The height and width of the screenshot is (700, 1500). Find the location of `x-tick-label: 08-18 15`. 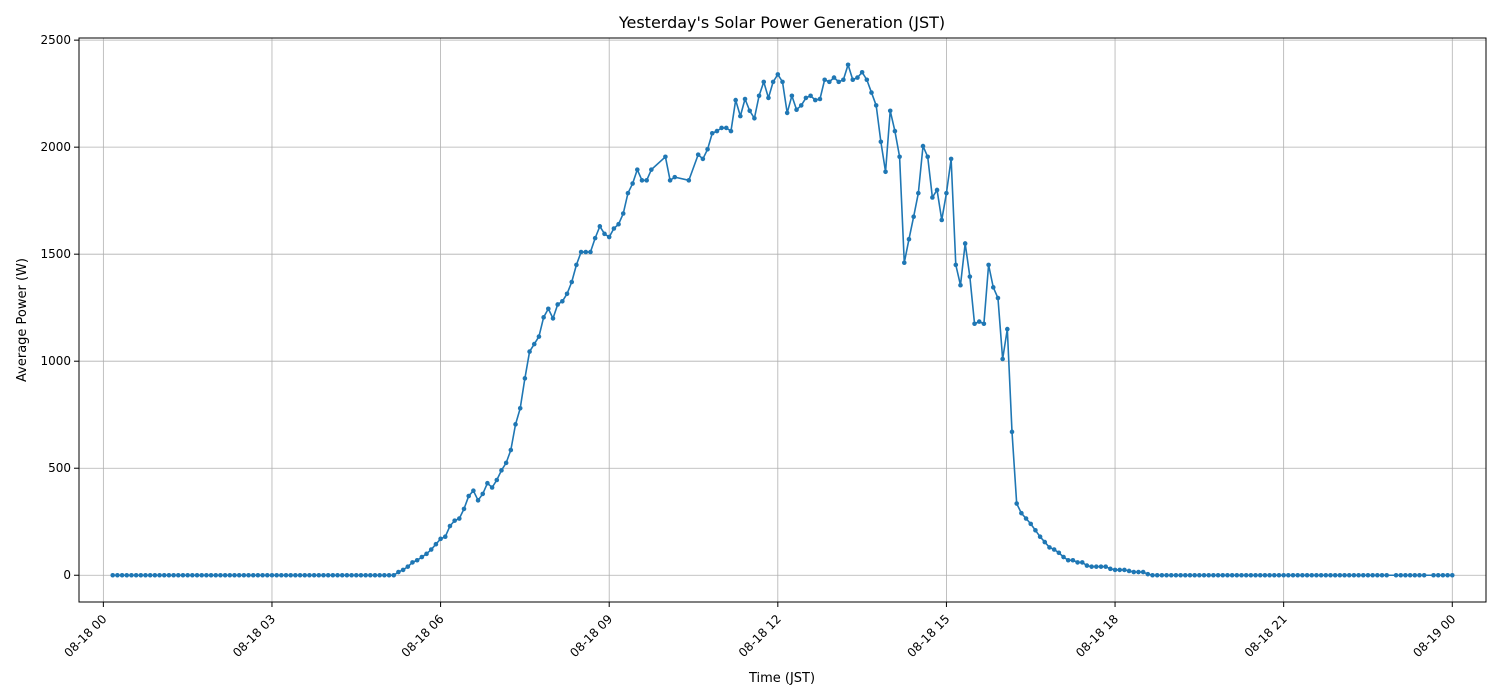

x-tick-label: 08-18 15 is located at coordinates (929, 636).